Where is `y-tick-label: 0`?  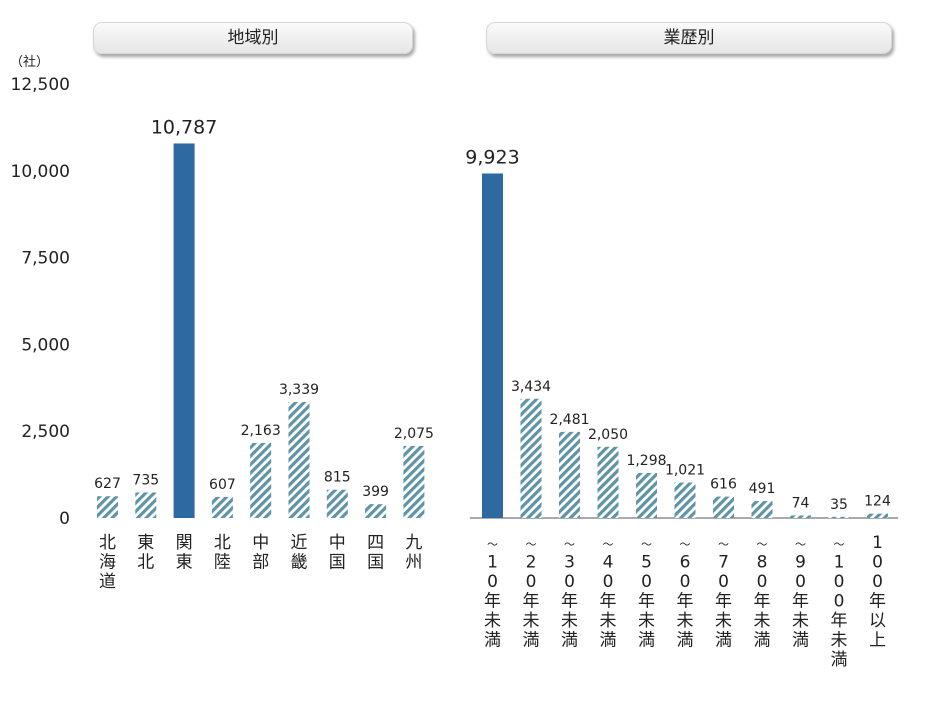
y-tick-label: 0 is located at coordinates (64, 519).